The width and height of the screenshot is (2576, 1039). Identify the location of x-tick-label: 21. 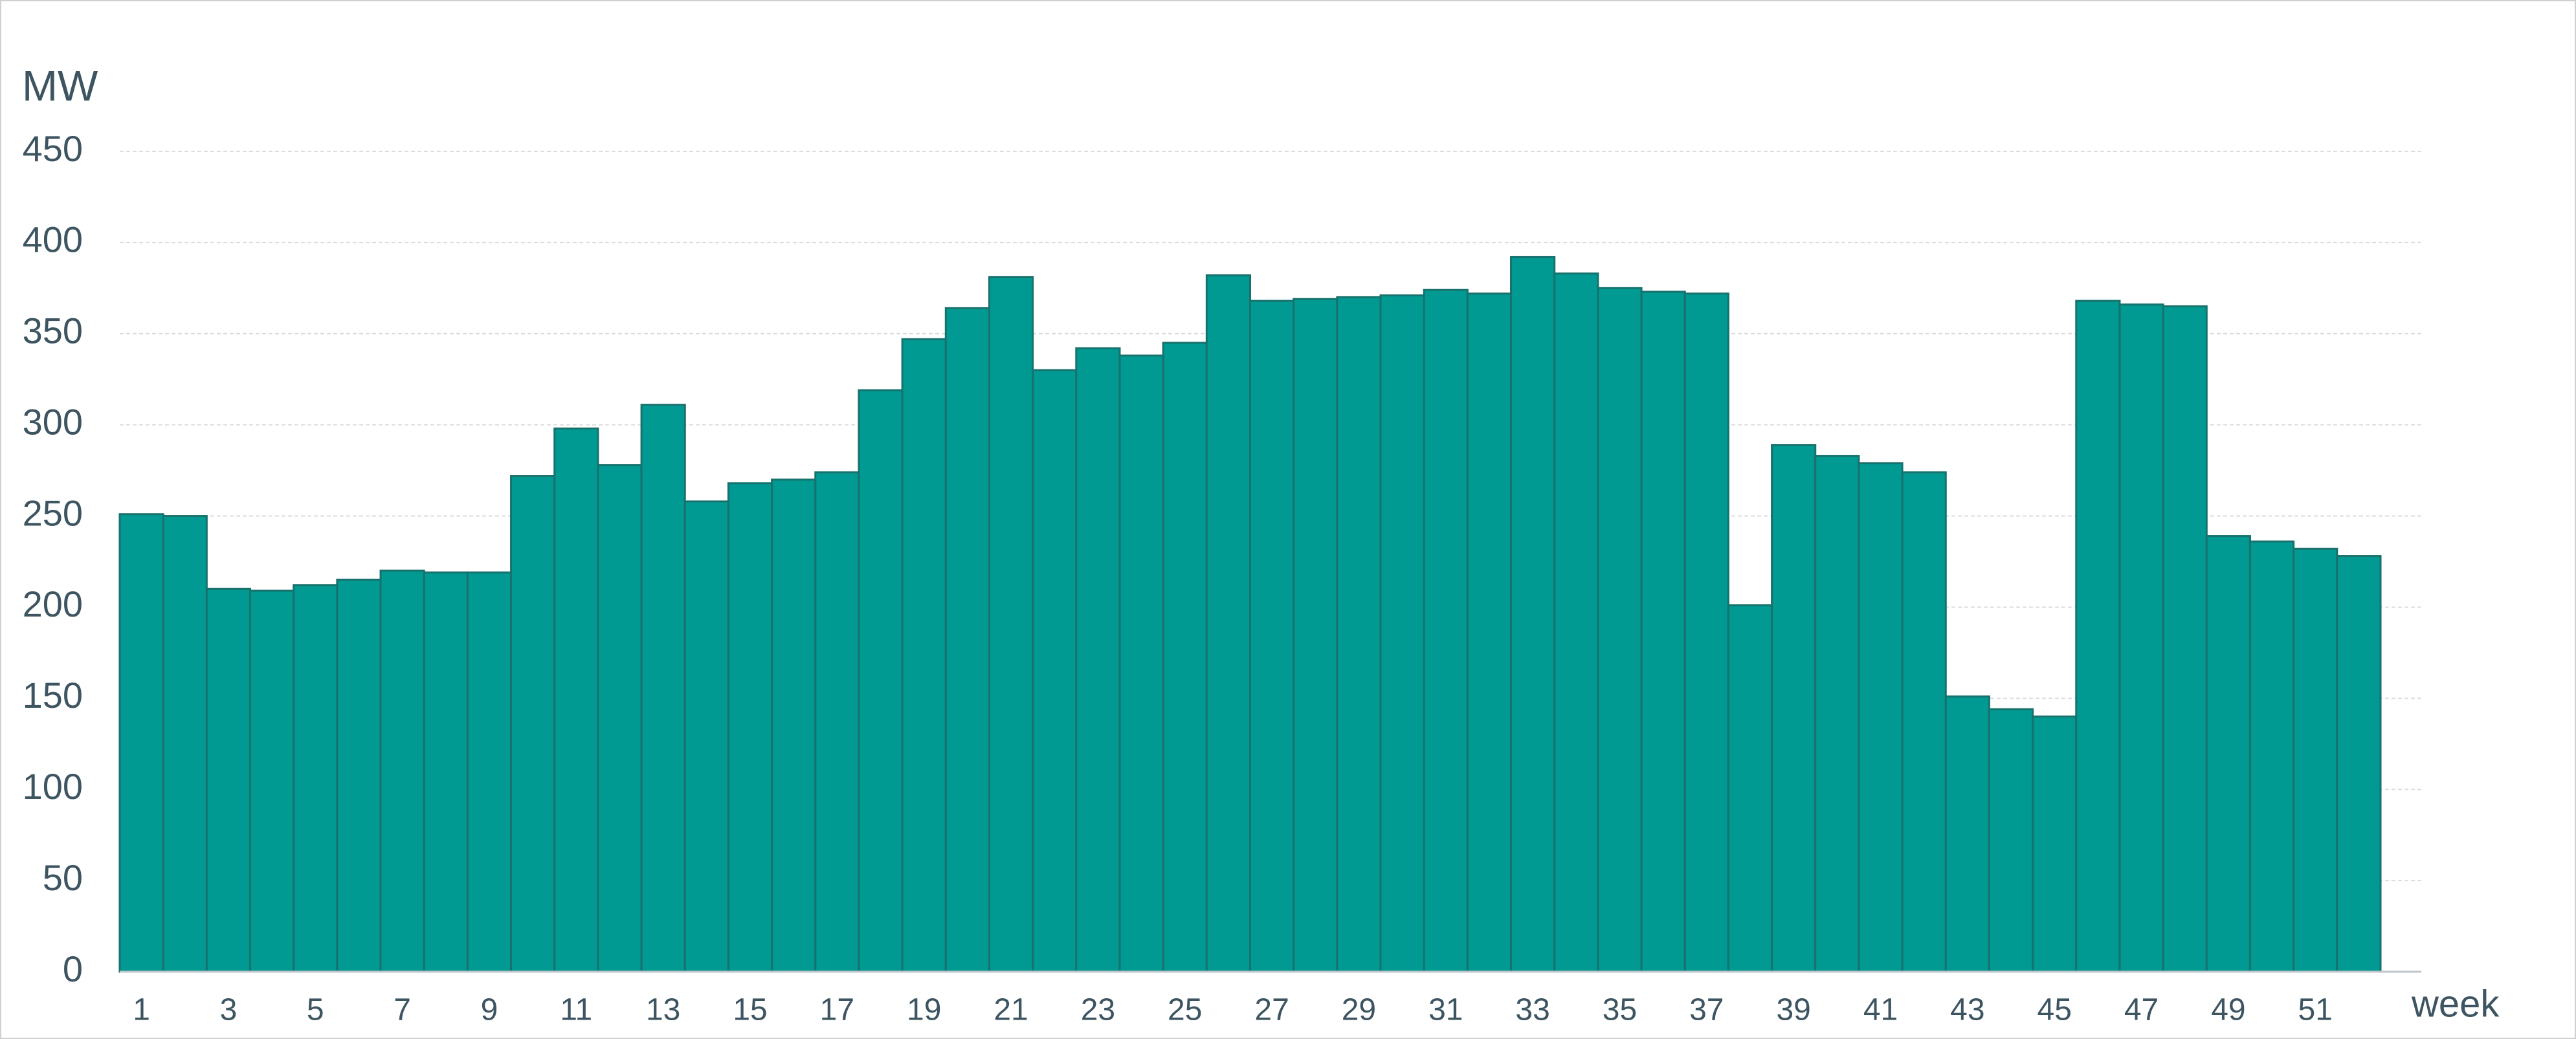
(1011, 1010).